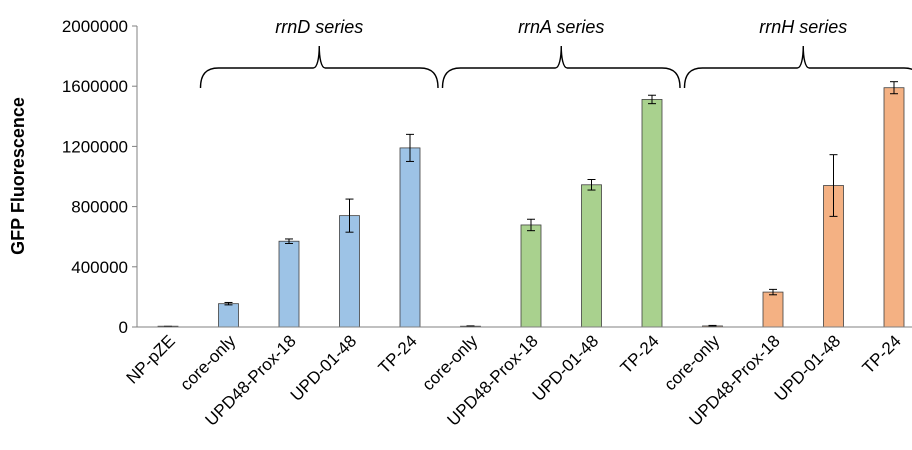 The width and height of the screenshot is (912, 450). Describe the element at coordinates (95, 86) in the screenshot. I see `y-tick-label: 1600000` at that location.